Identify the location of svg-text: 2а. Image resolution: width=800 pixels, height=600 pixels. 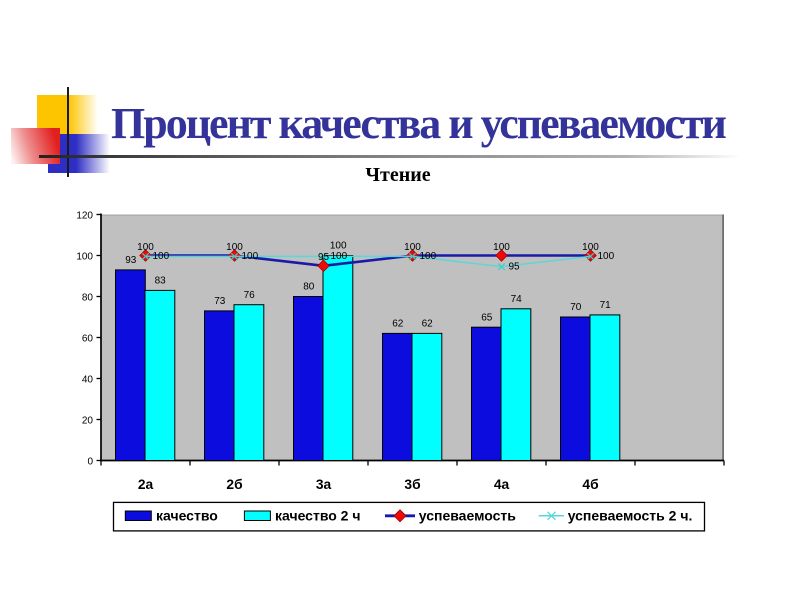
(146, 484).